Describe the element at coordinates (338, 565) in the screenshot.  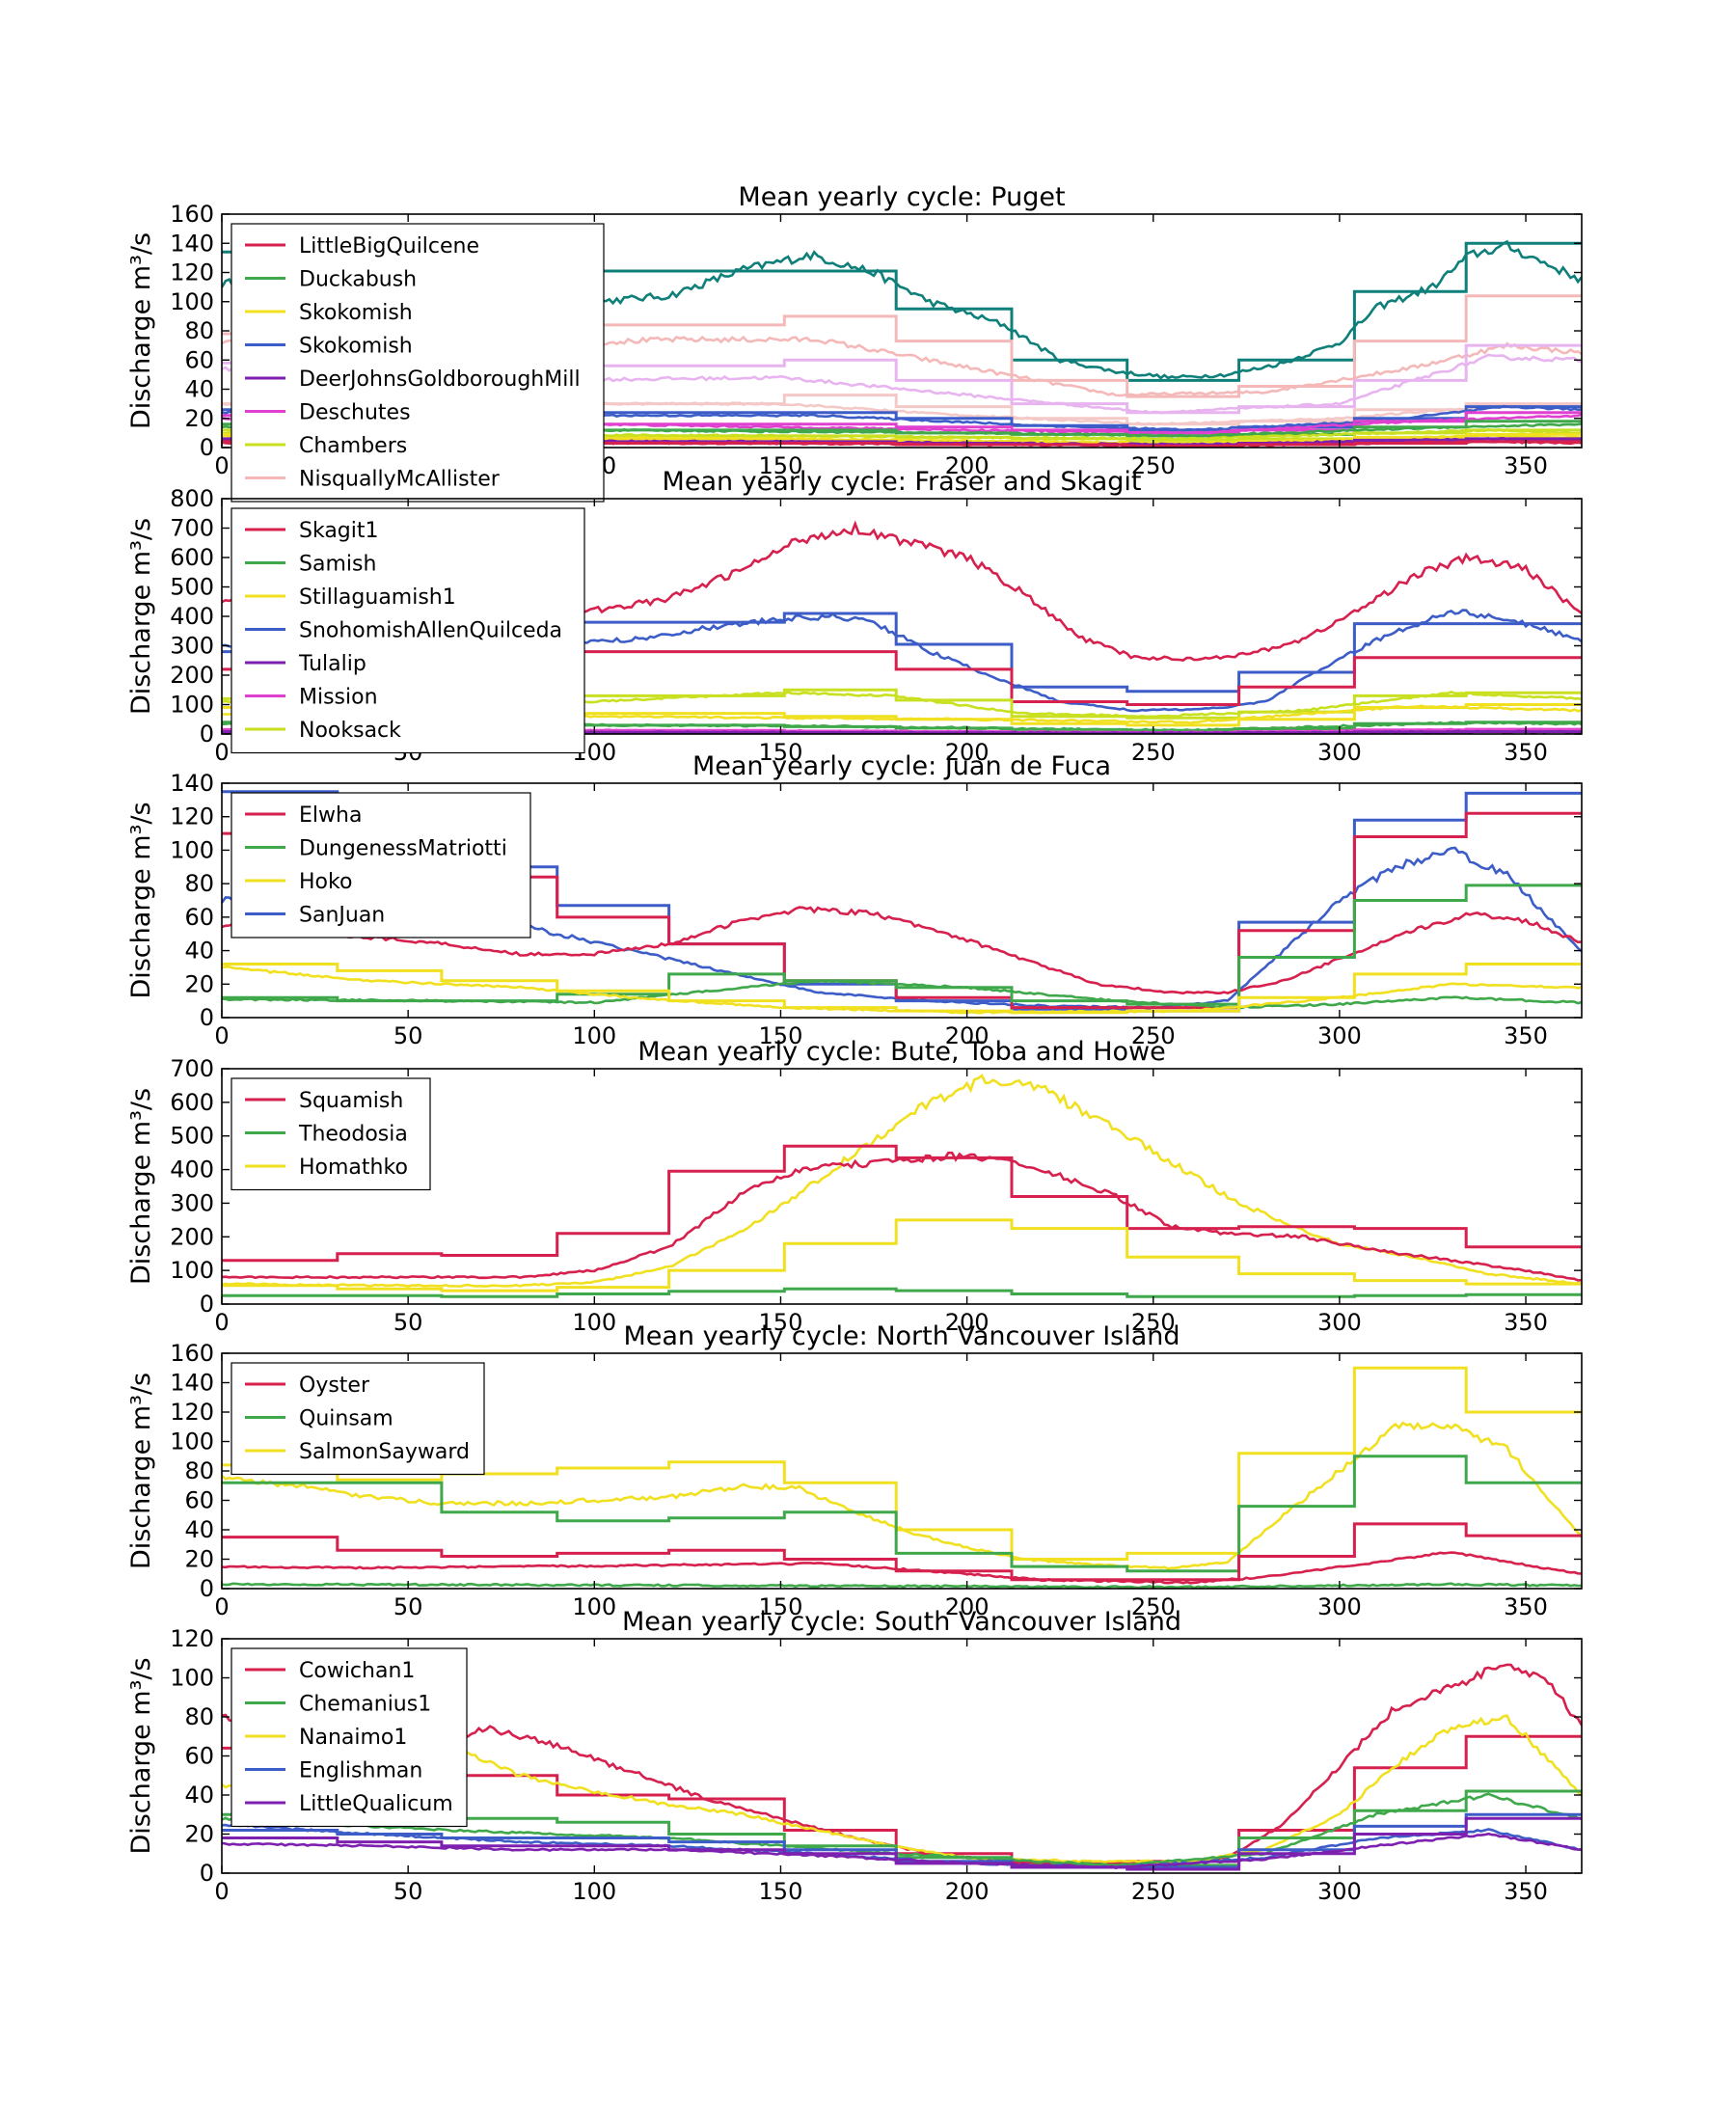
I see `legend-label: Samish` at that location.